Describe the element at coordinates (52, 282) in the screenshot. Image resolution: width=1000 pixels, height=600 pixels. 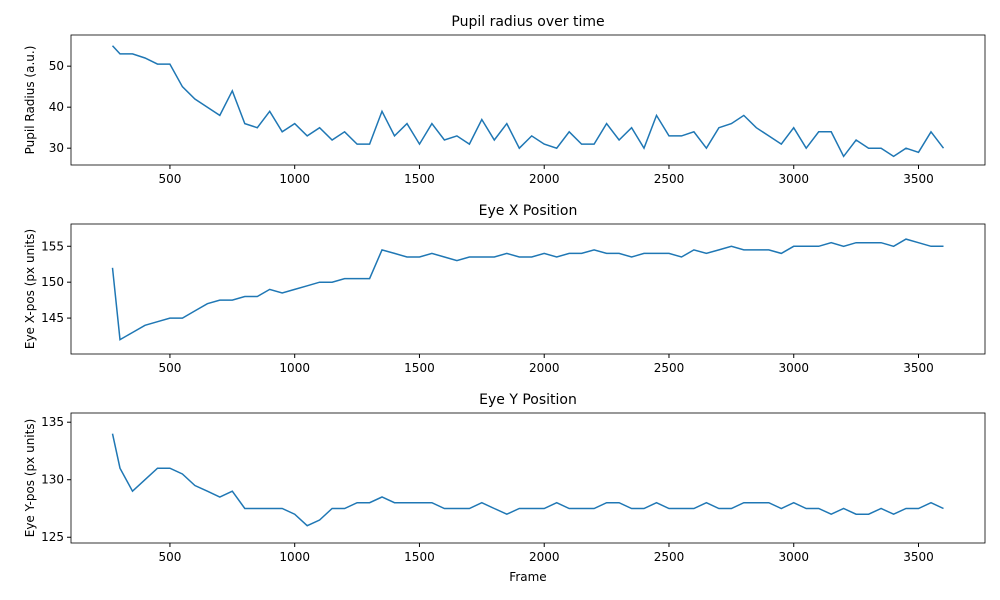
I see `y-tick-label: 150` at that location.